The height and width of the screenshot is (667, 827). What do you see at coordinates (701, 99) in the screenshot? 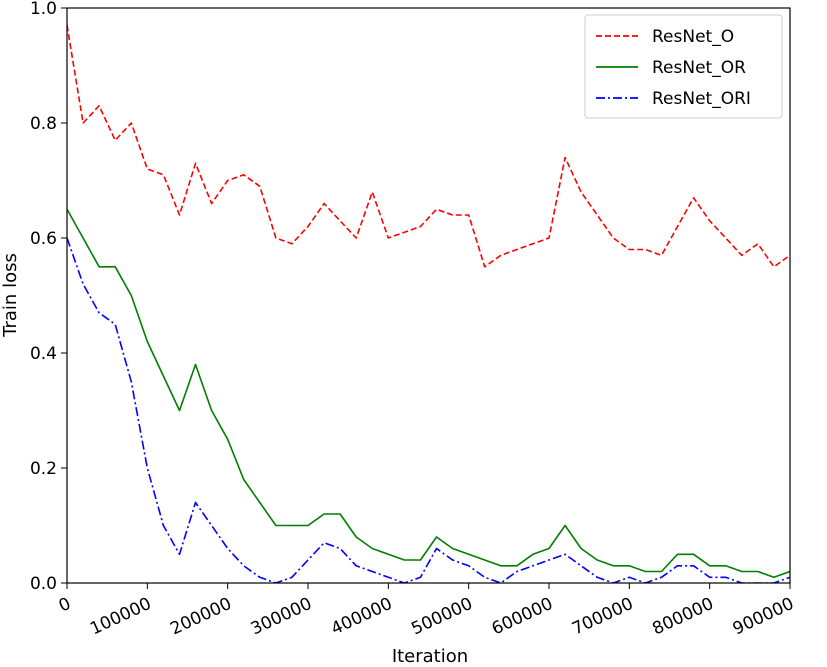
I see `legend-label: ResNet_ORI` at bounding box center [701, 99].